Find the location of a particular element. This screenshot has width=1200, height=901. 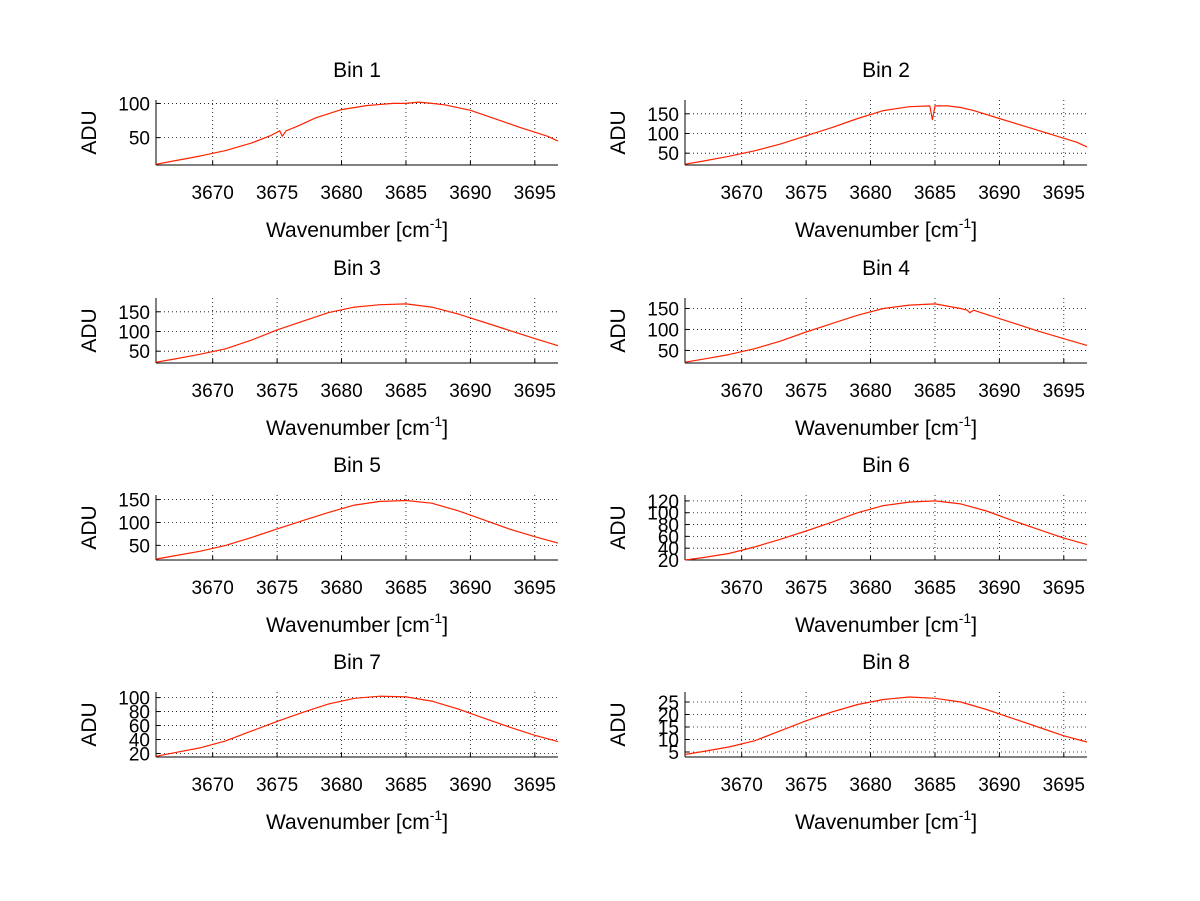

y-tick-label: 10 is located at coordinates (668, 741).